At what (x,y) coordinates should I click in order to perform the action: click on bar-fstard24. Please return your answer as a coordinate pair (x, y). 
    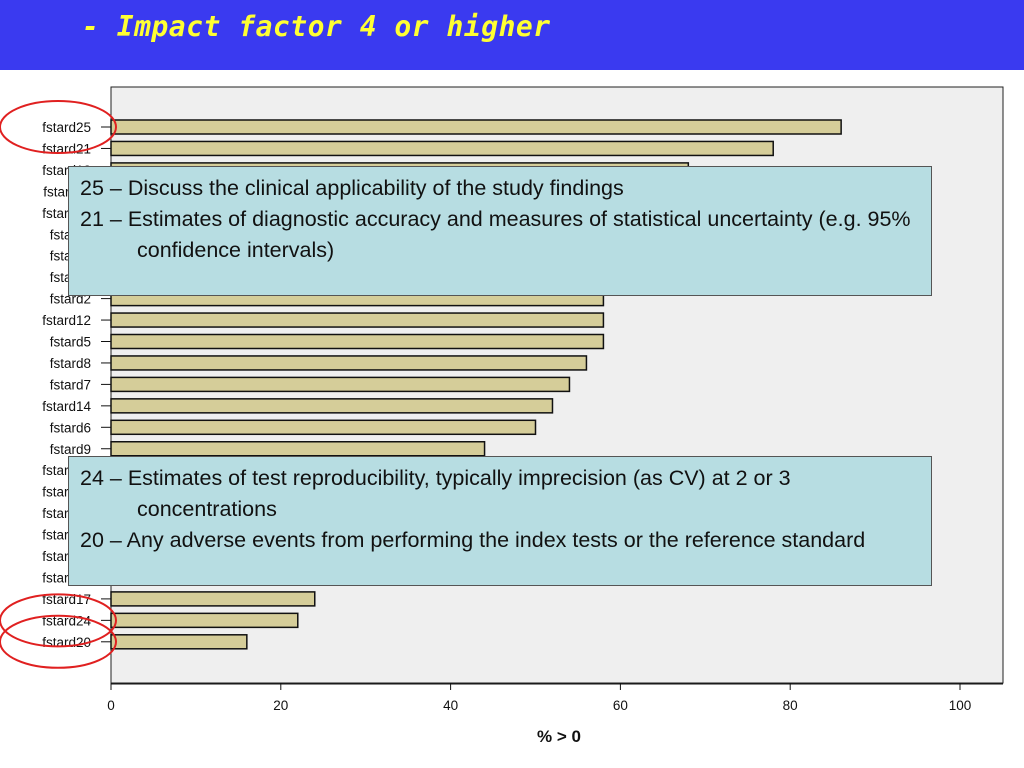
    Looking at the image, I should click on (204, 620).